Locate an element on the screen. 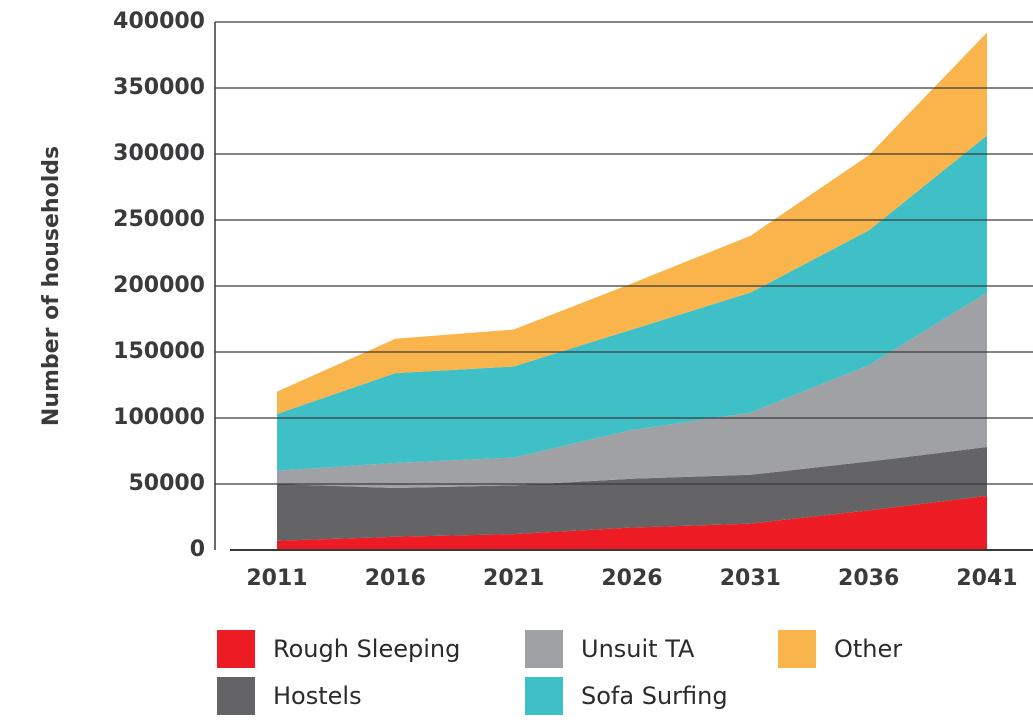 The width and height of the screenshot is (1033, 722). x-tick-label: 2026 is located at coordinates (631, 578).